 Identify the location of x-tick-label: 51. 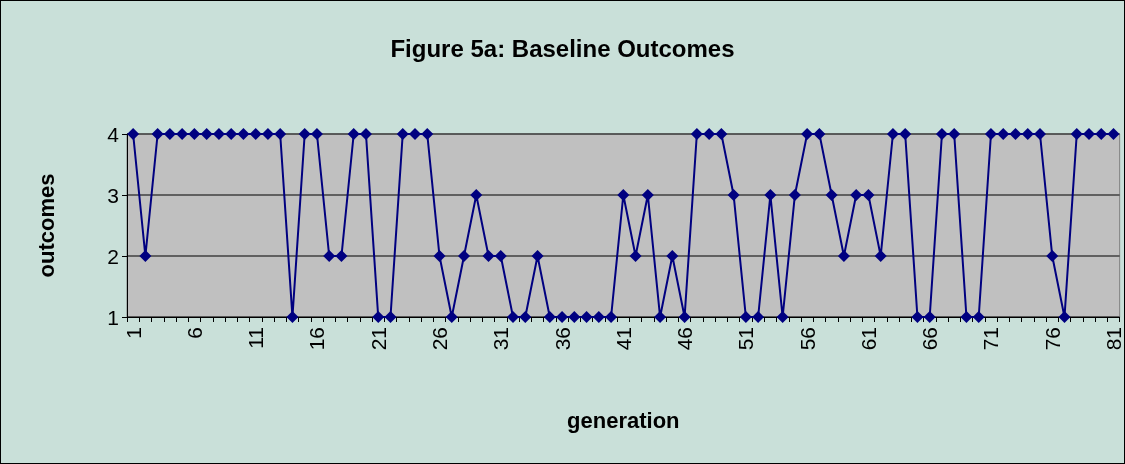
(746, 339).